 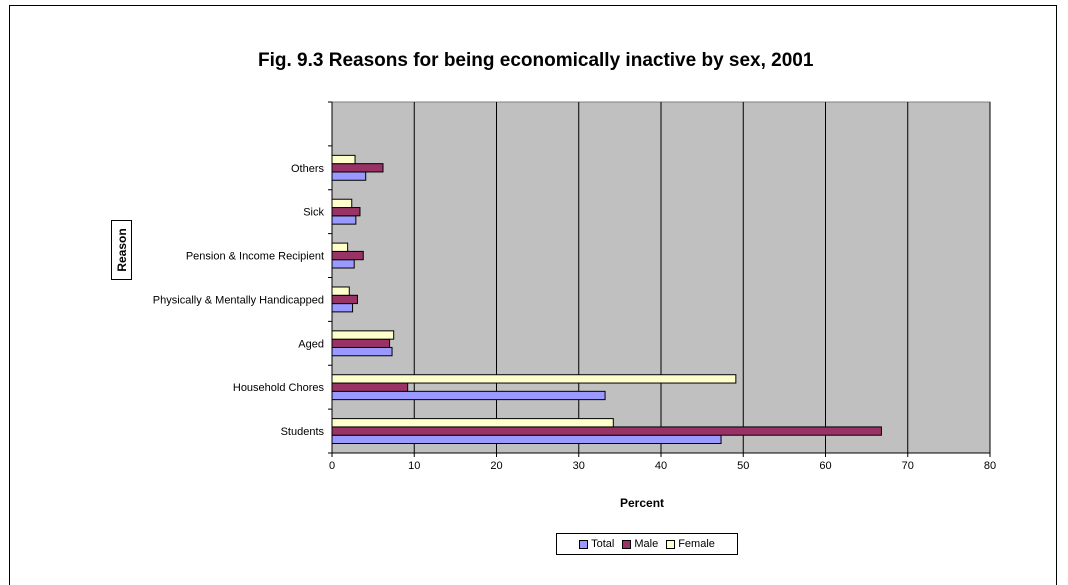 I want to click on category-label: Household Chores, so click(x=279, y=388).